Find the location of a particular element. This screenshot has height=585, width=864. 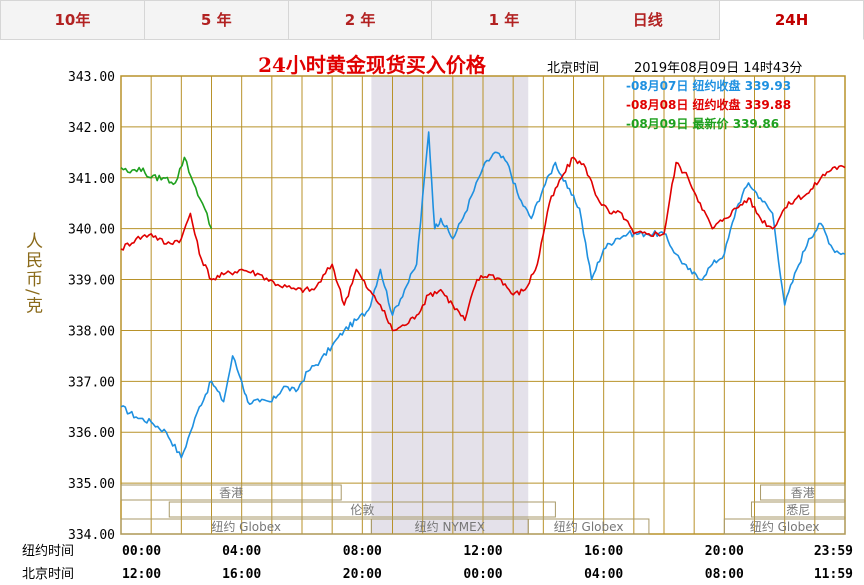

nymex-shaded-band is located at coordinates (450, 305).